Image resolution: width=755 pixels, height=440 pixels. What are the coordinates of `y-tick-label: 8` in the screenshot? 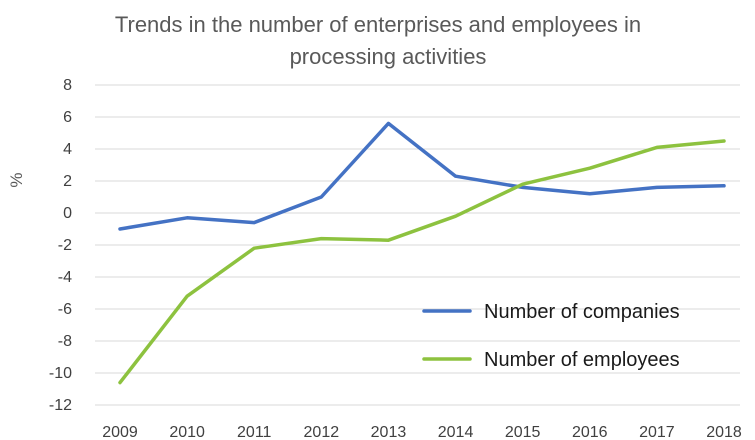 It's located at (67, 85).